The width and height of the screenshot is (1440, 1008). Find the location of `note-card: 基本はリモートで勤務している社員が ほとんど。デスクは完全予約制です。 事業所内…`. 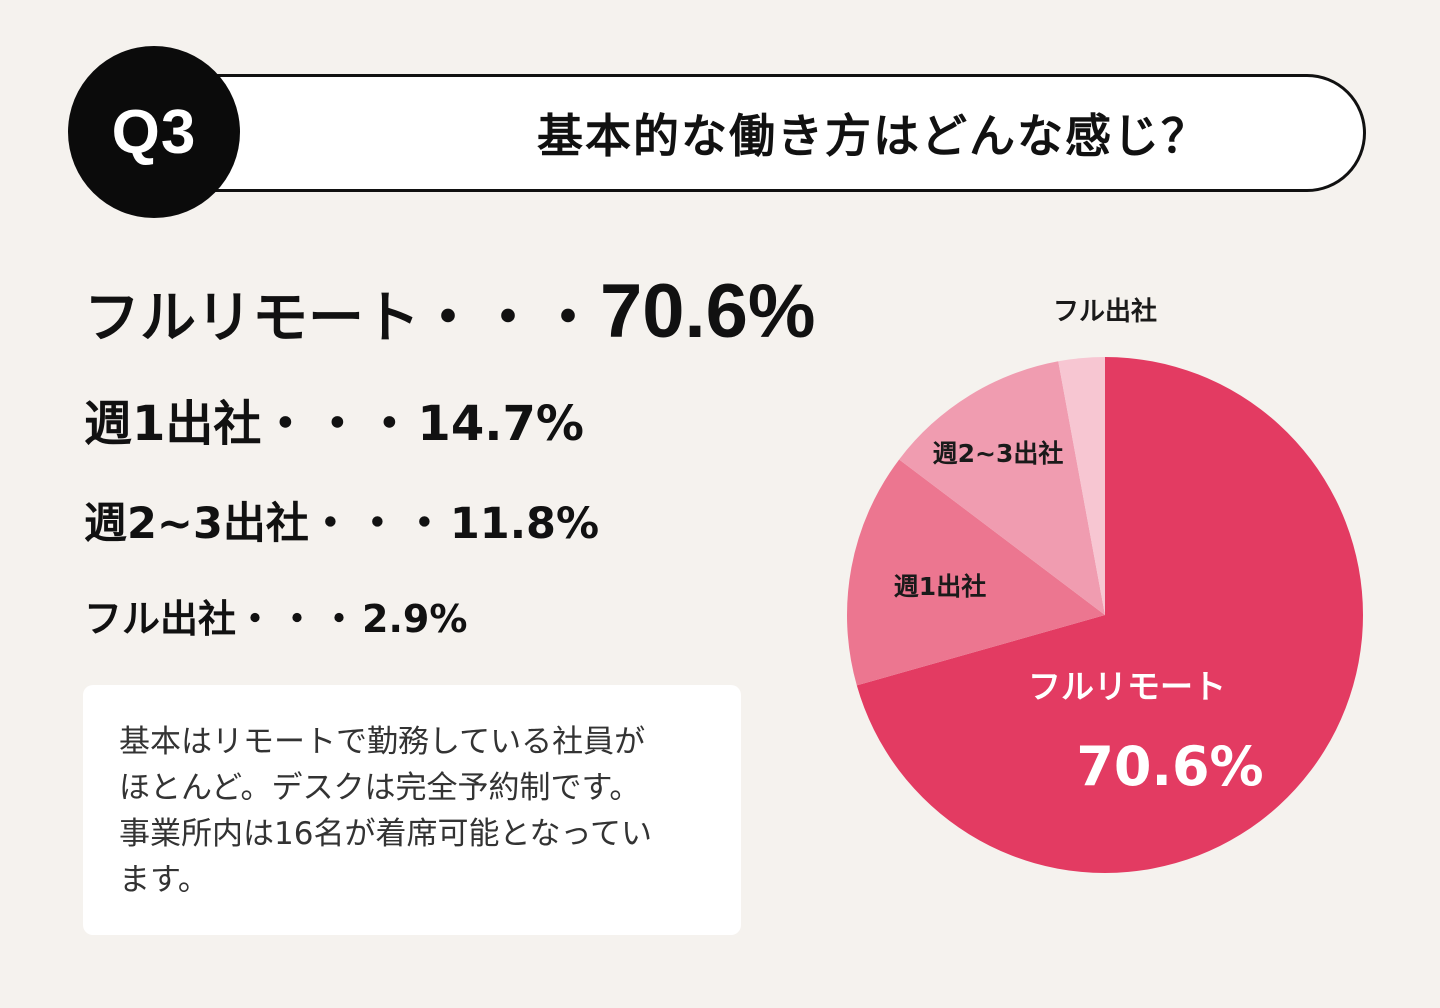

note-card: 基本はリモートで勤務している社員が ほとんど。デスクは完全予約制です。 事業所内… is located at coordinates (412, 810).